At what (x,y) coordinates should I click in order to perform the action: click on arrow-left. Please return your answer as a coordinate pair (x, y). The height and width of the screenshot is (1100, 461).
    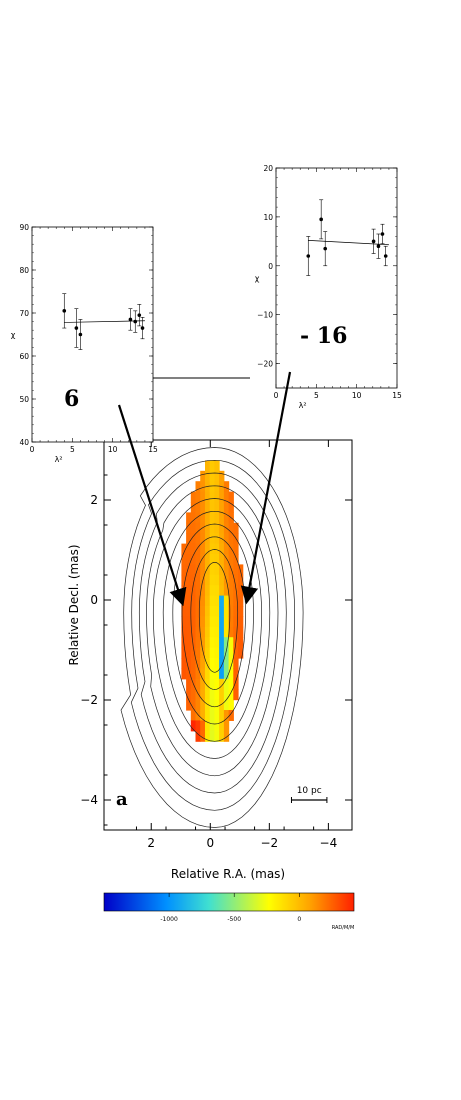
    Looking at the image, I should click on (152, 505).